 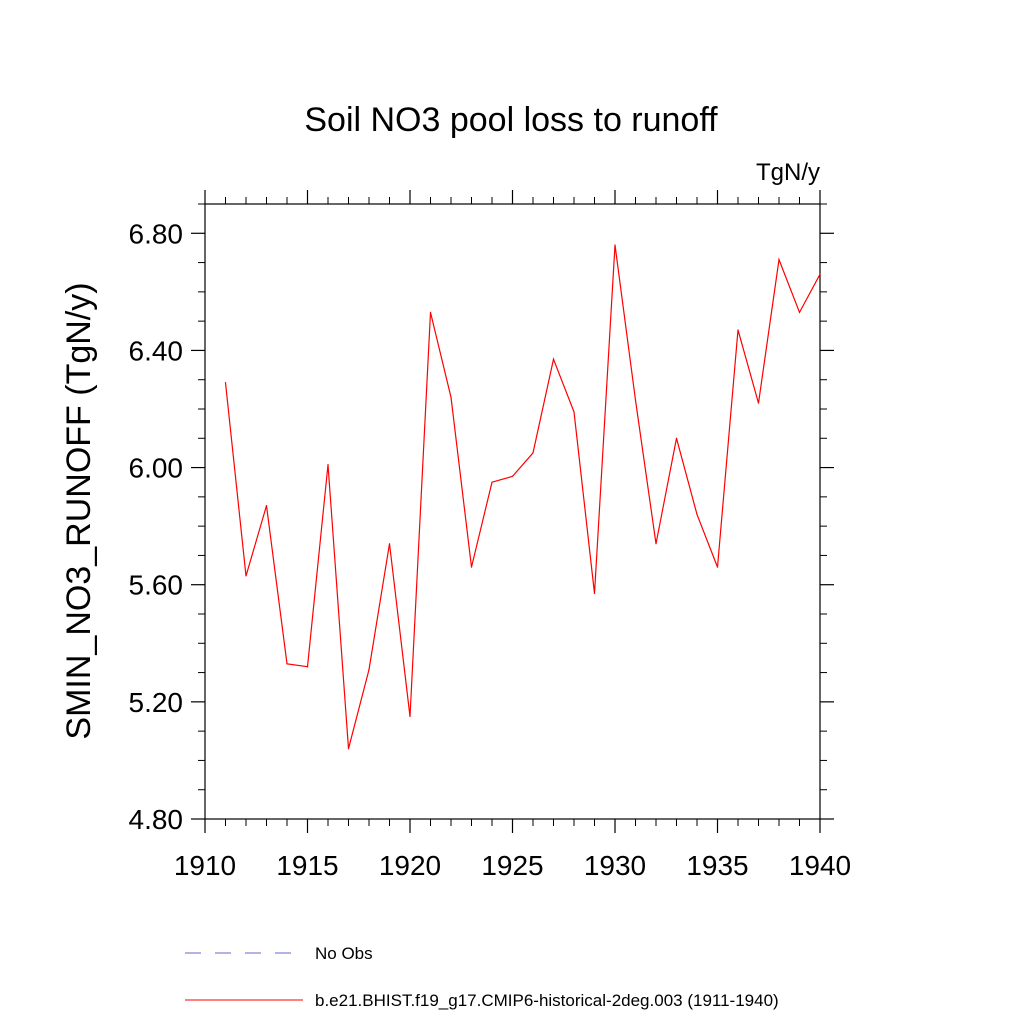 I want to click on x-tick-label: 1940, so click(x=820, y=865).